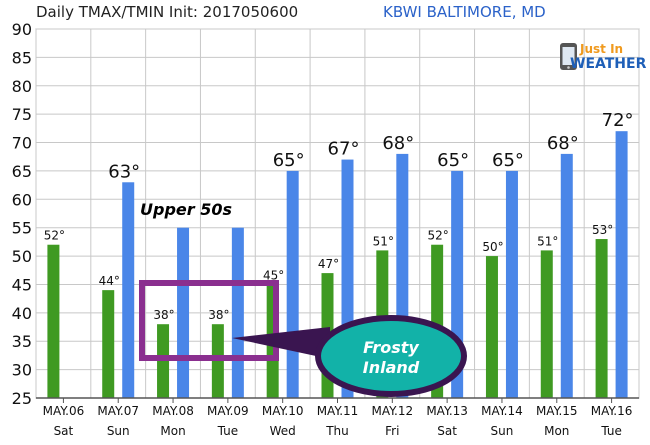 The height and width of the screenshot is (445, 650). I want to click on y-tick-label: 90, so click(22, 29).